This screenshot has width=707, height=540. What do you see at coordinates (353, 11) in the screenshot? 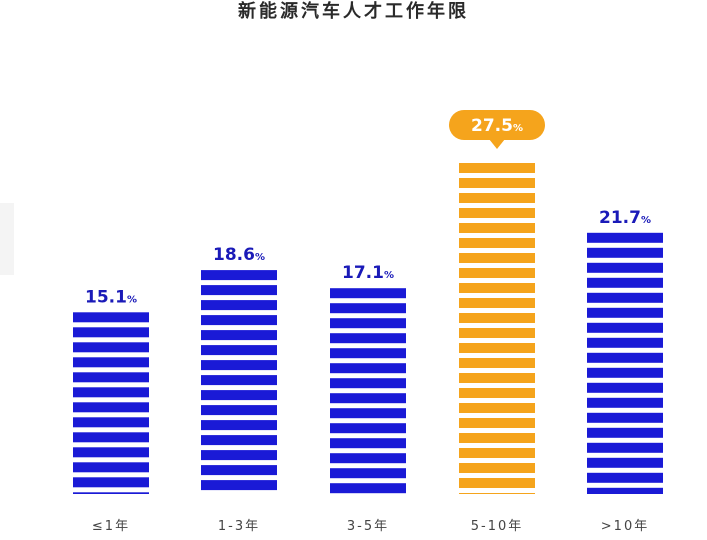
I see `chart-title: 新能源汽车人才工作年限` at bounding box center [353, 11].